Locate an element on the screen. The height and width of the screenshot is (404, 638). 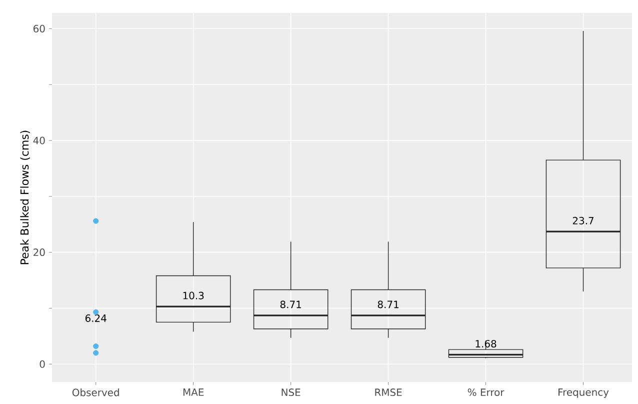
y-tick-label: 20 is located at coordinates (39, 252).